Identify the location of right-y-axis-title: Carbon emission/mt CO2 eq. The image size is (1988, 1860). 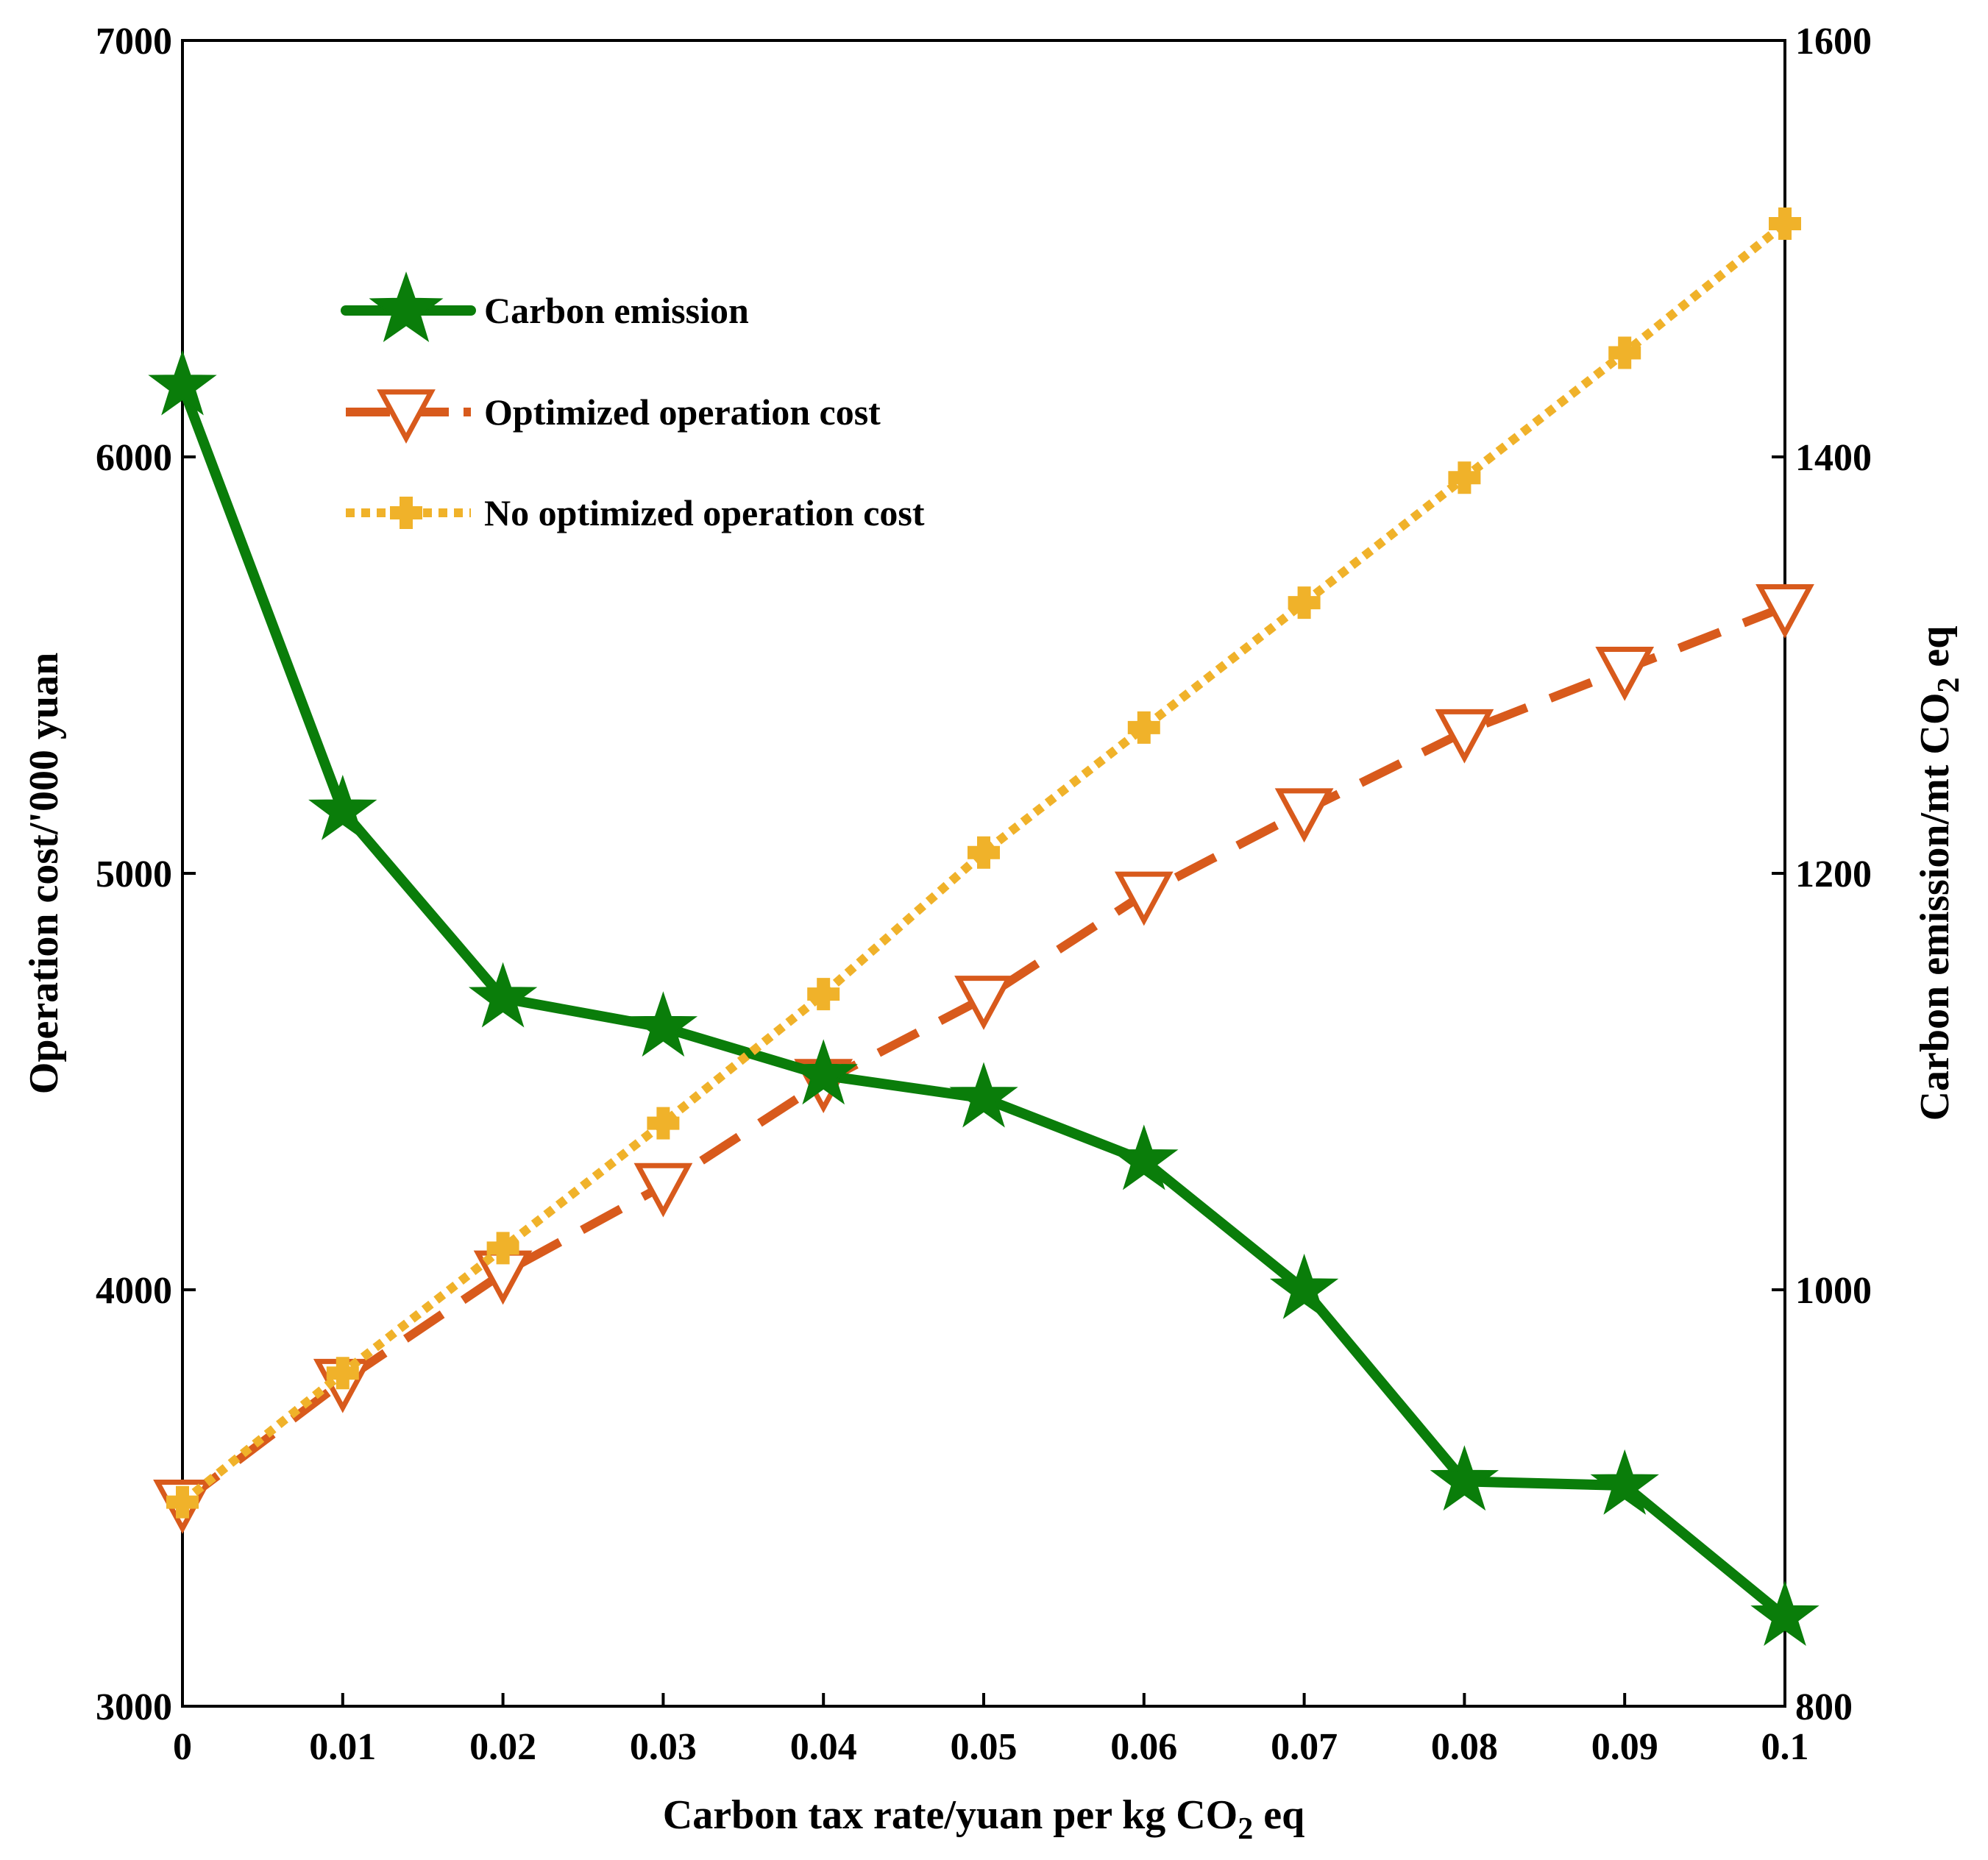
(1939, 874).